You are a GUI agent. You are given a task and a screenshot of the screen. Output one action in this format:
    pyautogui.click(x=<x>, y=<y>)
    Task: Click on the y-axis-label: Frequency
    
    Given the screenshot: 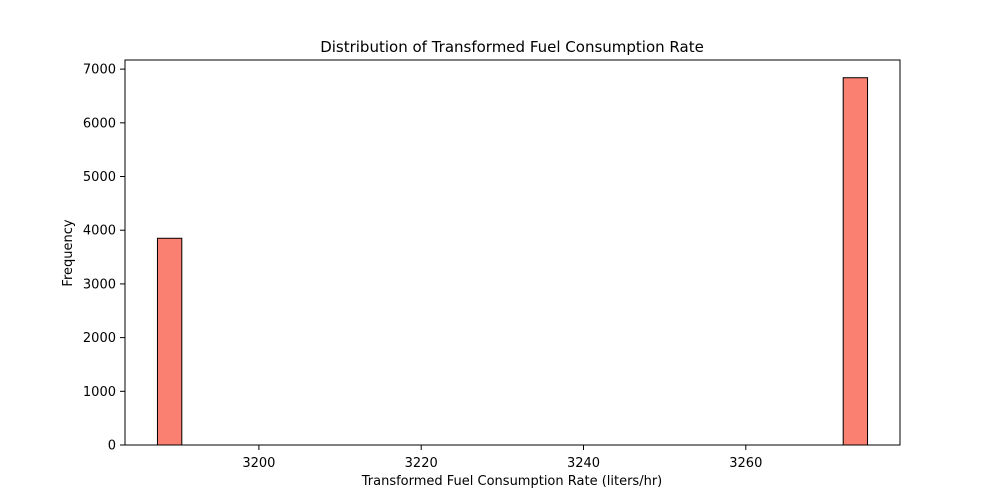 What is the action you would take?
    pyautogui.click(x=68, y=252)
    